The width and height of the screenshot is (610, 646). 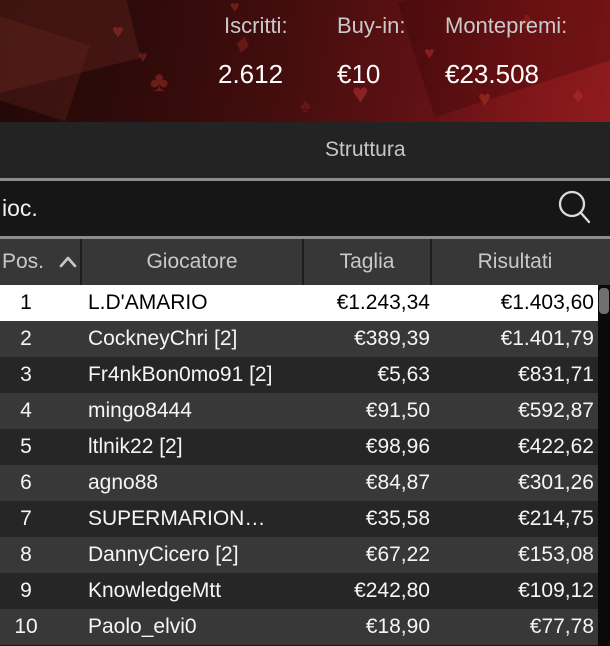 I want to click on row-pos: 4, so click(x=26, y=410).